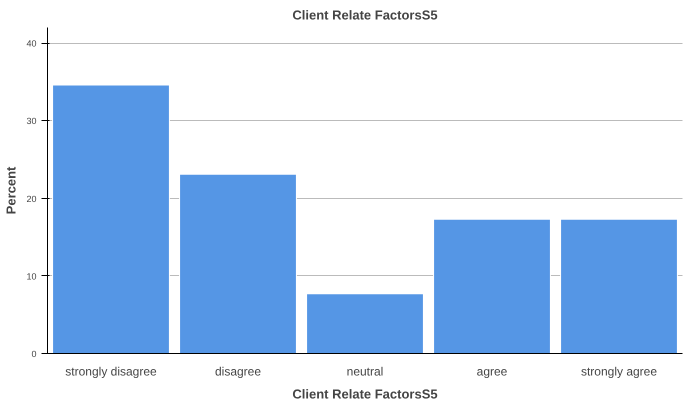 The height and width of the screenshot is (404, 687). I want to click on y-tick-label: 0, so click(34, 354).